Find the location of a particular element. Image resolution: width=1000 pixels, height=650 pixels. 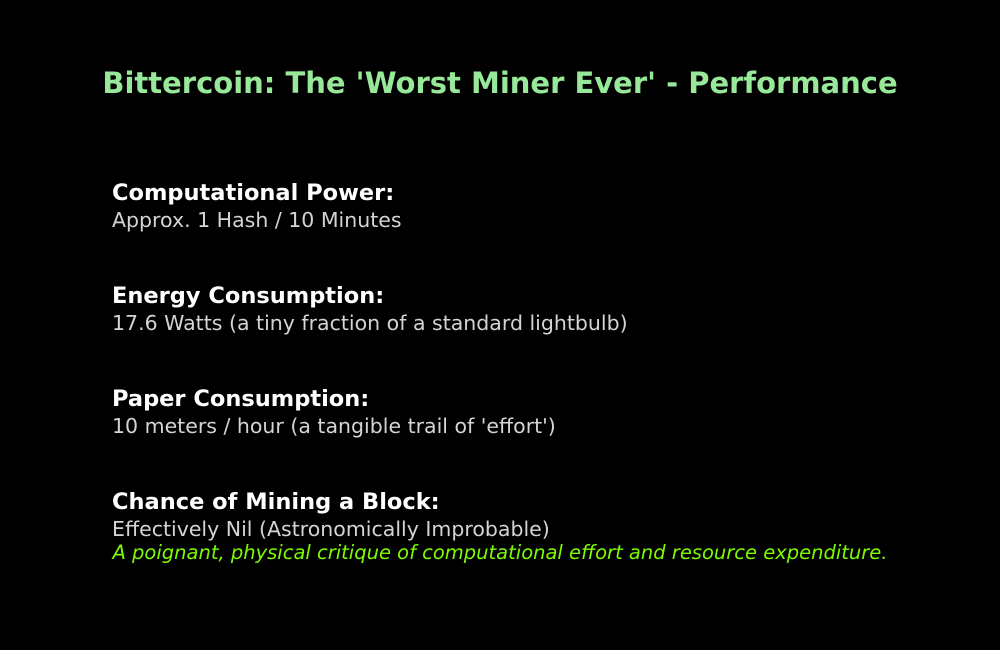

stat-label: Paper Consumption: is located at coordinates (241, 399).